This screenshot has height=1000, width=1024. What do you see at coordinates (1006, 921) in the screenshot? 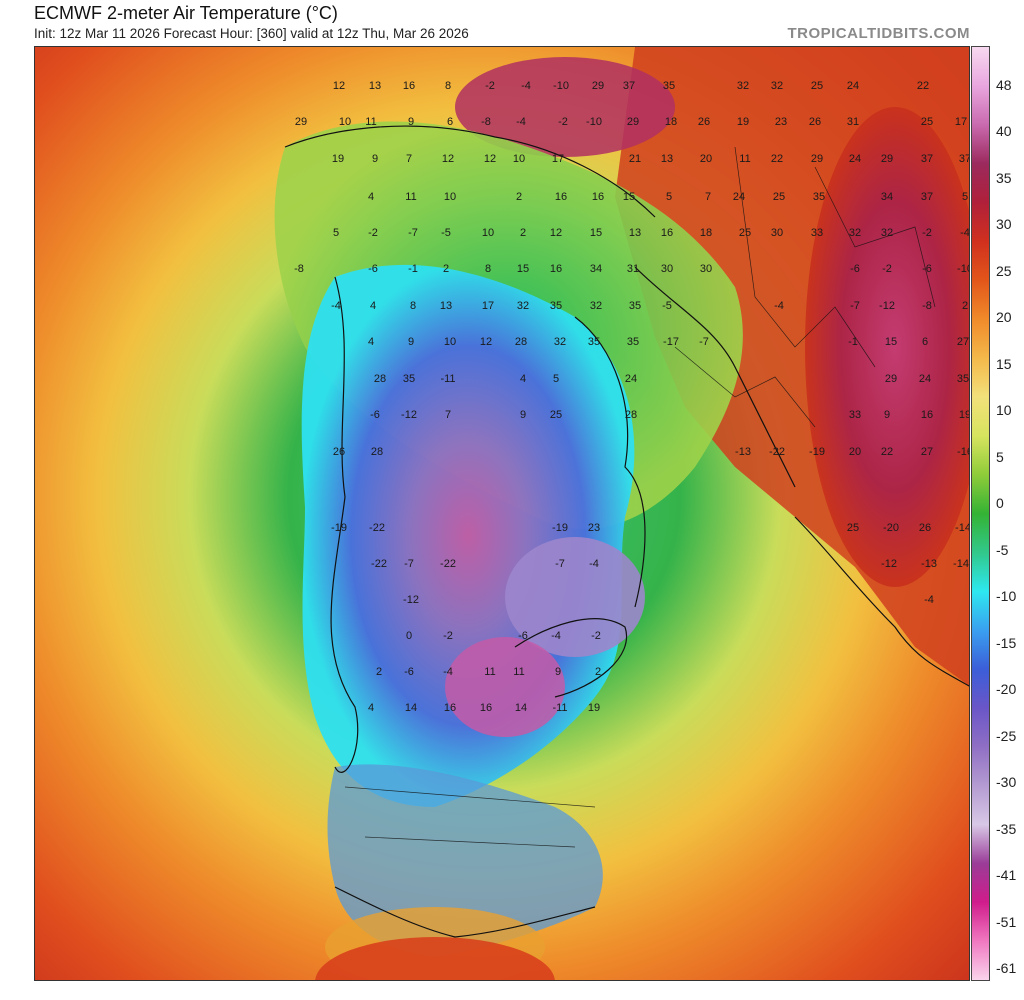
I see `colorbar-tick-label: -51` at bounding box center [1006, 921].